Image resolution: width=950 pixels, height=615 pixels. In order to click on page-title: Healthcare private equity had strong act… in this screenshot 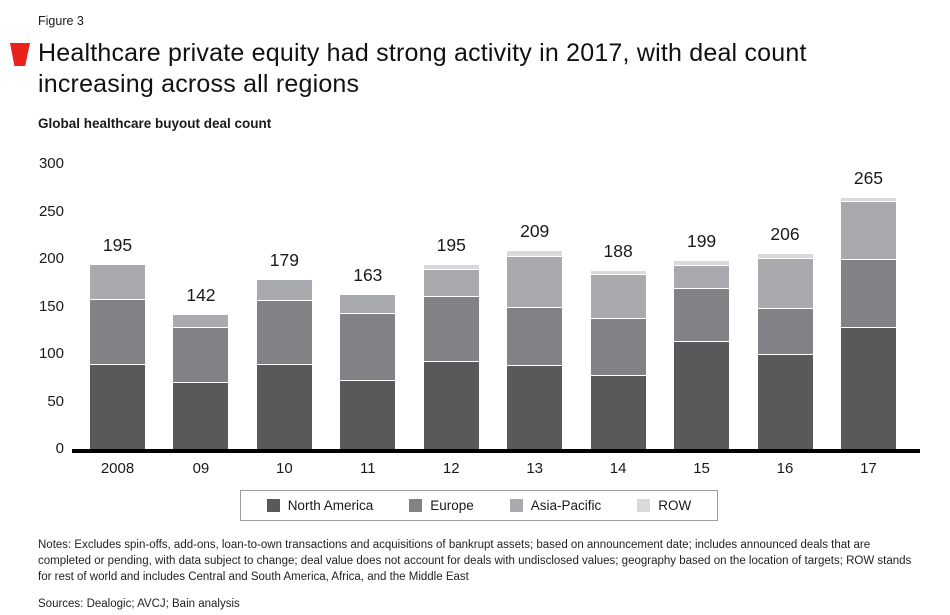, I will do `click(422, 68)`.